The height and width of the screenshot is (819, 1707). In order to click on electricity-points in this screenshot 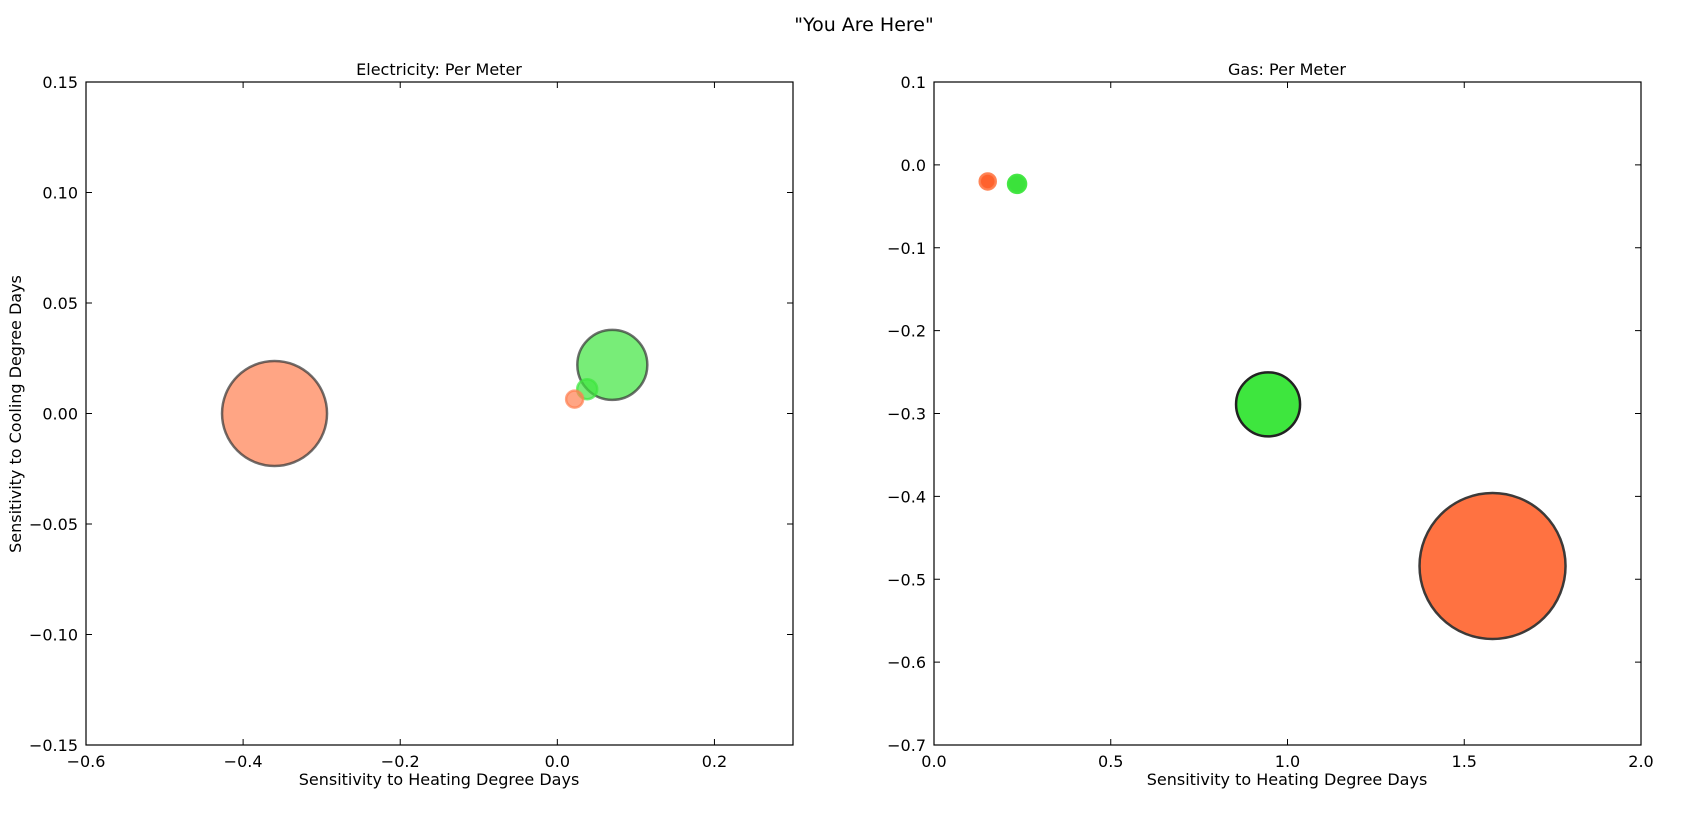, I will do `click(434, 398)`.